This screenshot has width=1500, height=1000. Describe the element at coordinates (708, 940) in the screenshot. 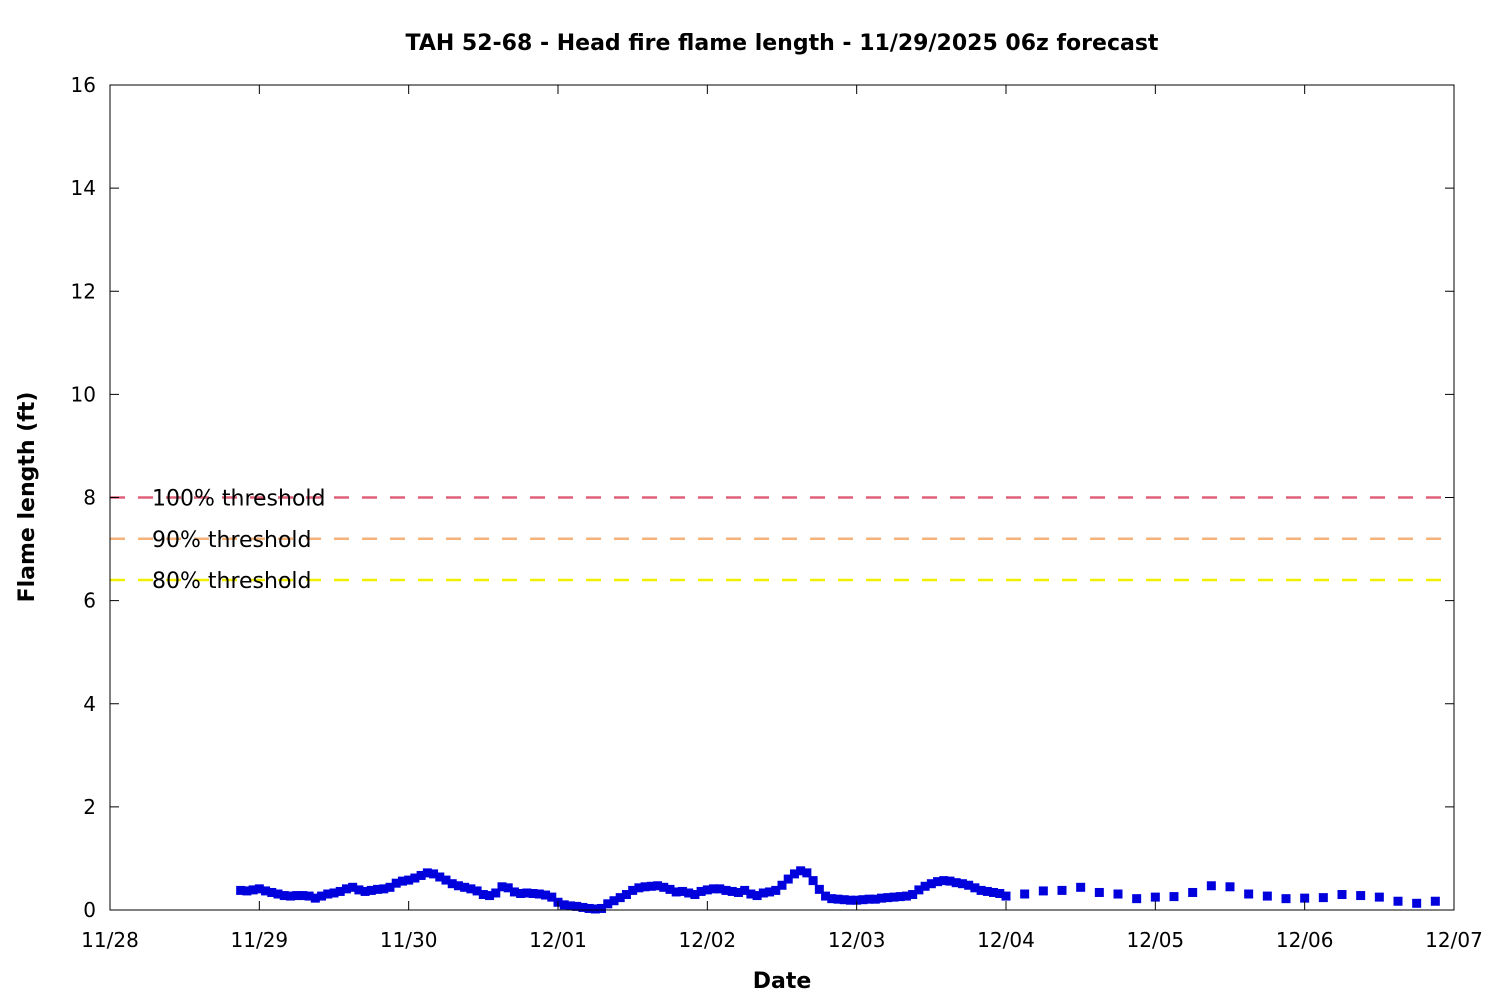

I see `x-tick-label: 12/02` at that location.